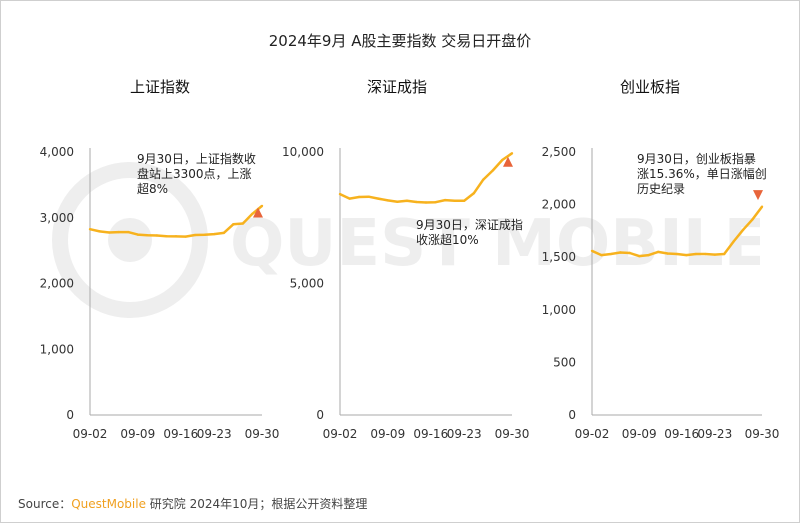 This screenshot has height=523, width=800. What do you see at coordinates (256, 504) in the screenshot?
I see `source-text: 研究院 2024年10月；根据公开资料整理` at bounding box center [256, 504].